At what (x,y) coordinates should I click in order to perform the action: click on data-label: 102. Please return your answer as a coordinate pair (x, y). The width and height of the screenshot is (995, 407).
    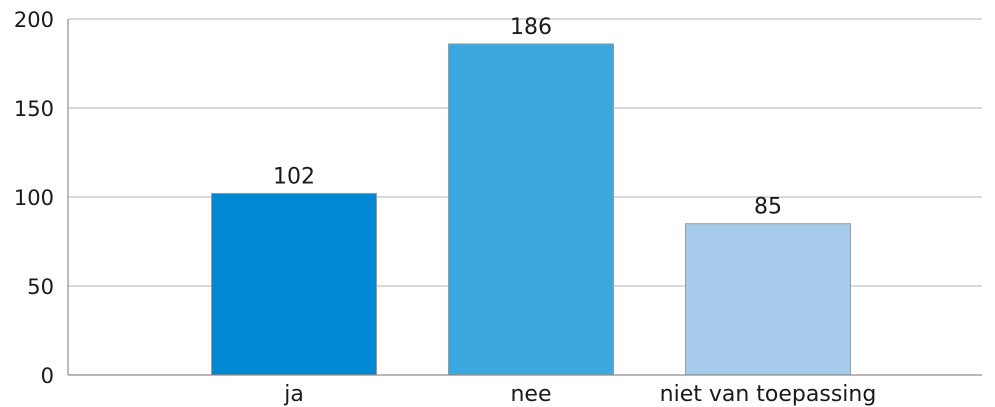
    Looking at the image, I should click on (294, 176).